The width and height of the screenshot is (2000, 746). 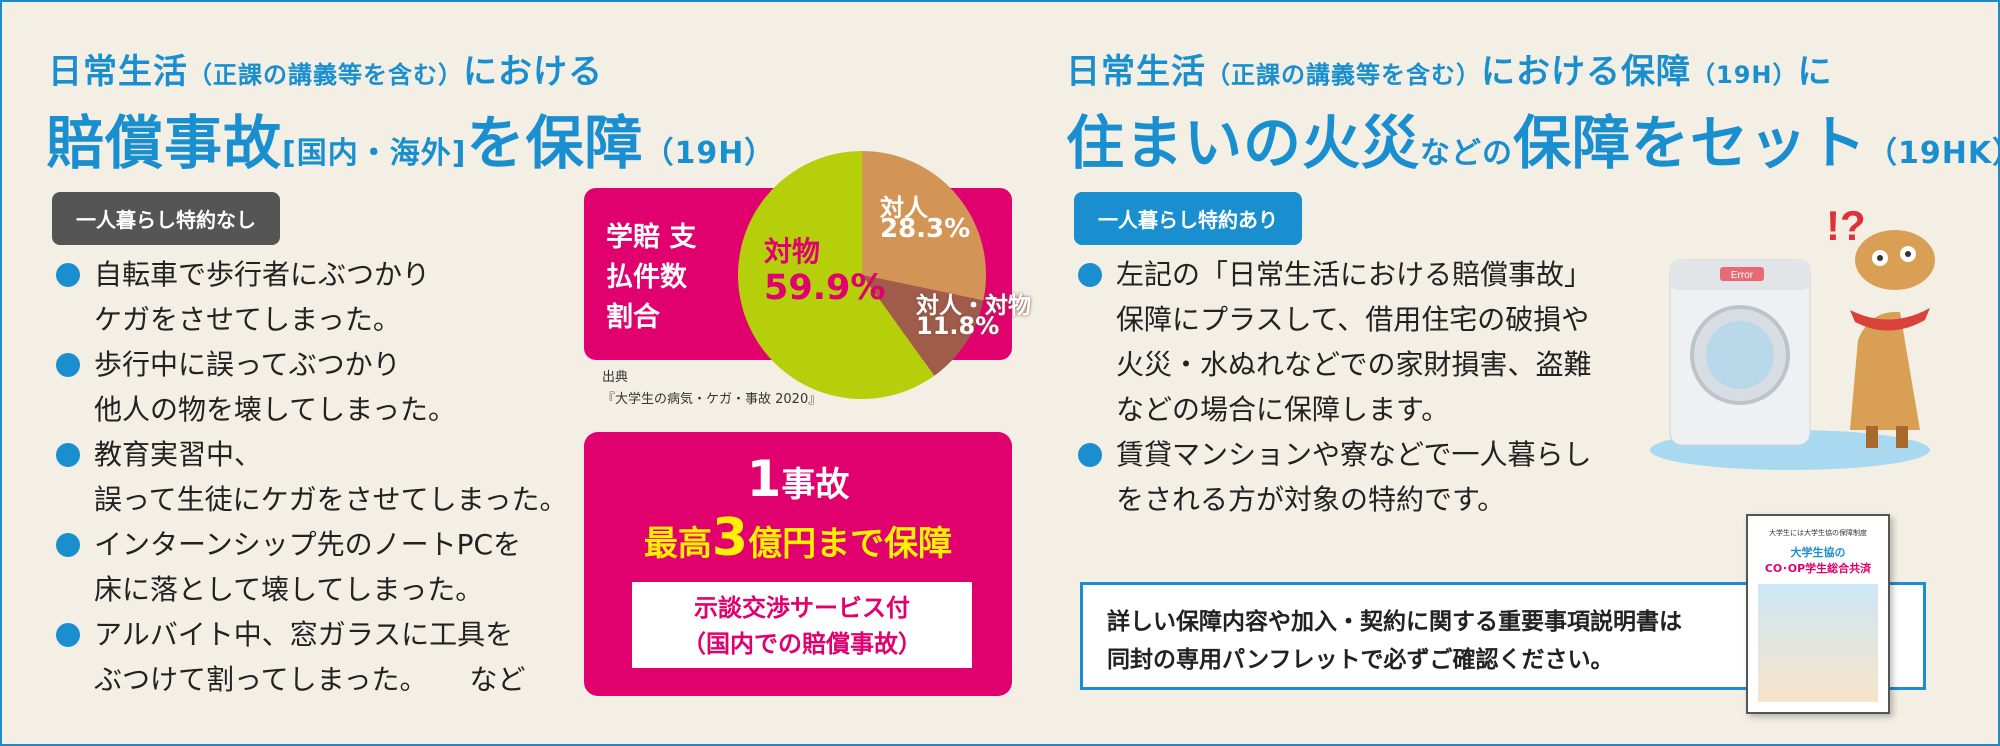 What do you see at coordinates (262, 274) in the screenshot?
I see `item-line: 自転車で歩行者にぶつかり` at bounding box center [262, 274].